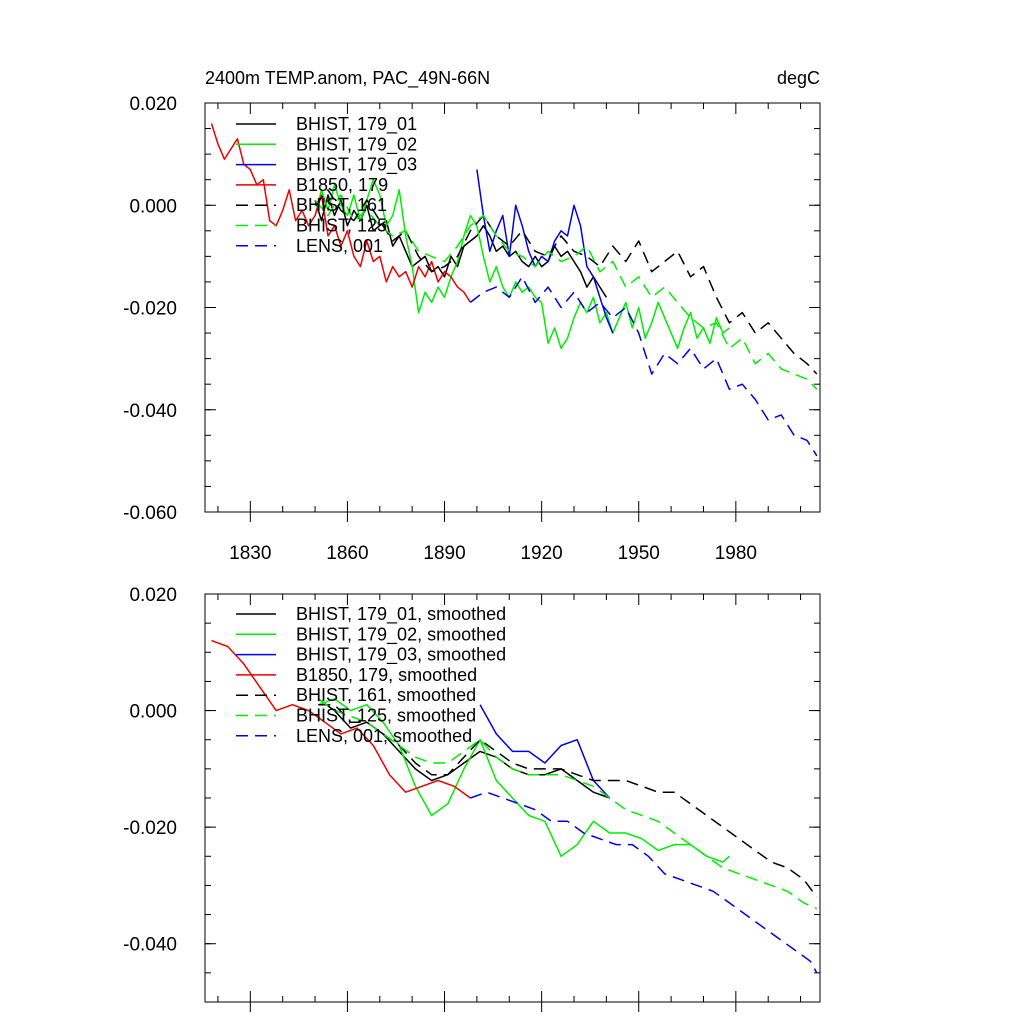 The height and width of the screenshot is (1029, 1024). Describe the element at coordinates (356, 144) in the screenshot. I see `legend-label: BHIST, 179_02` at that location.